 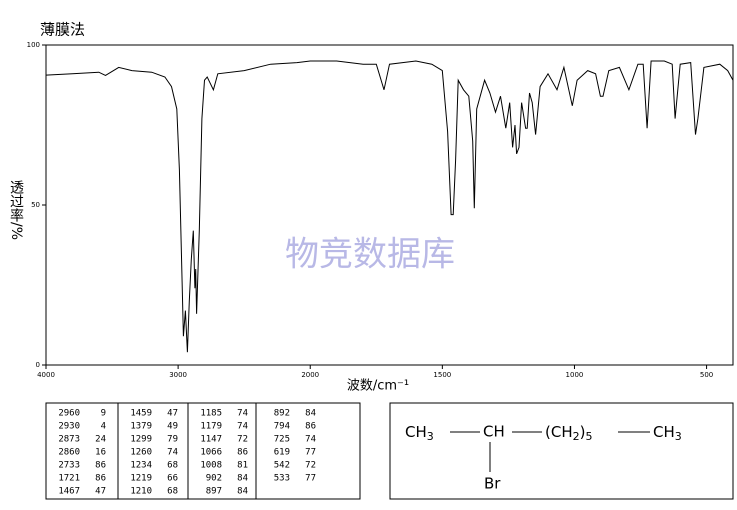 I want to click on peak-wavenumber: 1185, so click(x=211, y=414).